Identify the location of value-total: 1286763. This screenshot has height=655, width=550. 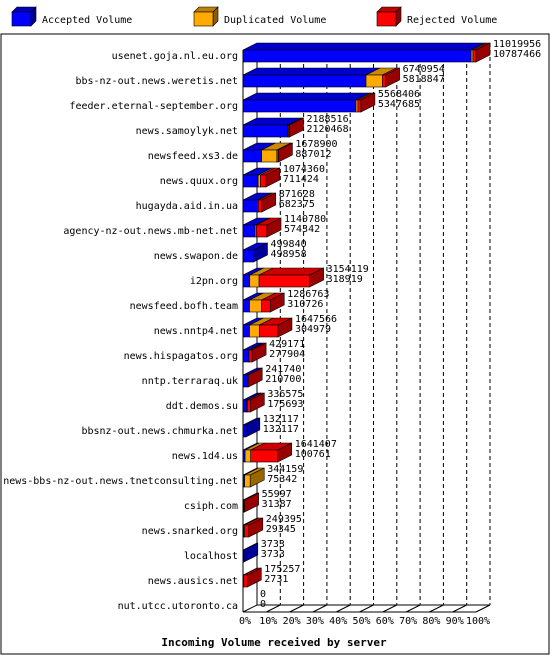
(308, 294).